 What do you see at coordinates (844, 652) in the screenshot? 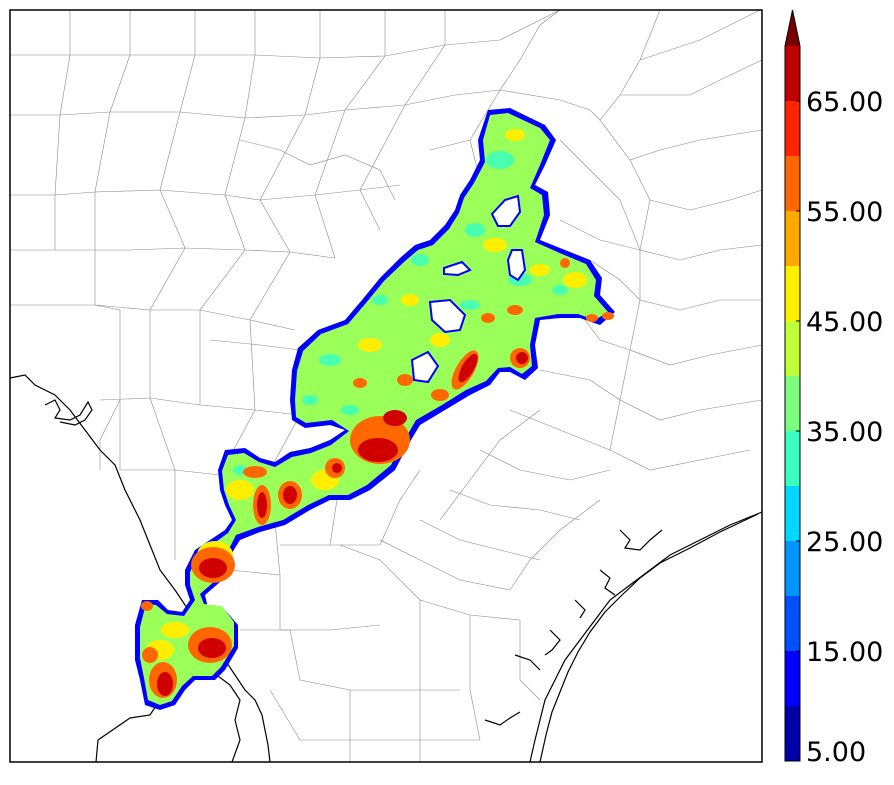
I see `colorbar-tick-label: 15.00` at bounding box center [844, 652].